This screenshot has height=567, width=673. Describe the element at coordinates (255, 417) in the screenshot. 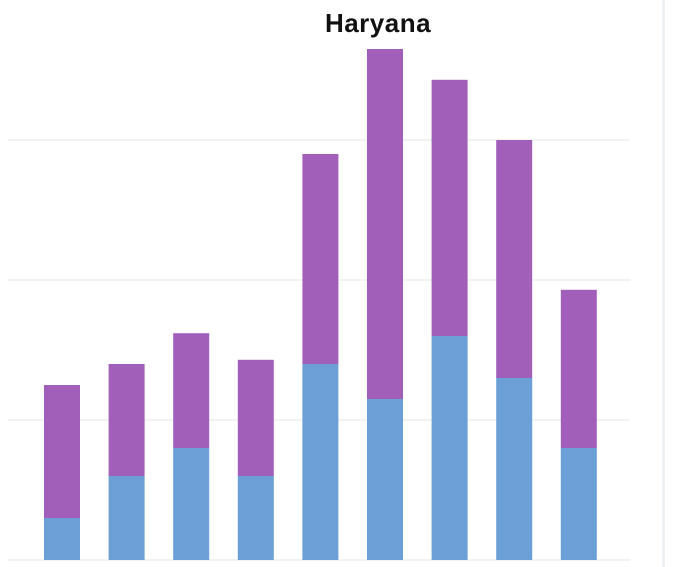

I see `bar-4-segment-top` at that location.